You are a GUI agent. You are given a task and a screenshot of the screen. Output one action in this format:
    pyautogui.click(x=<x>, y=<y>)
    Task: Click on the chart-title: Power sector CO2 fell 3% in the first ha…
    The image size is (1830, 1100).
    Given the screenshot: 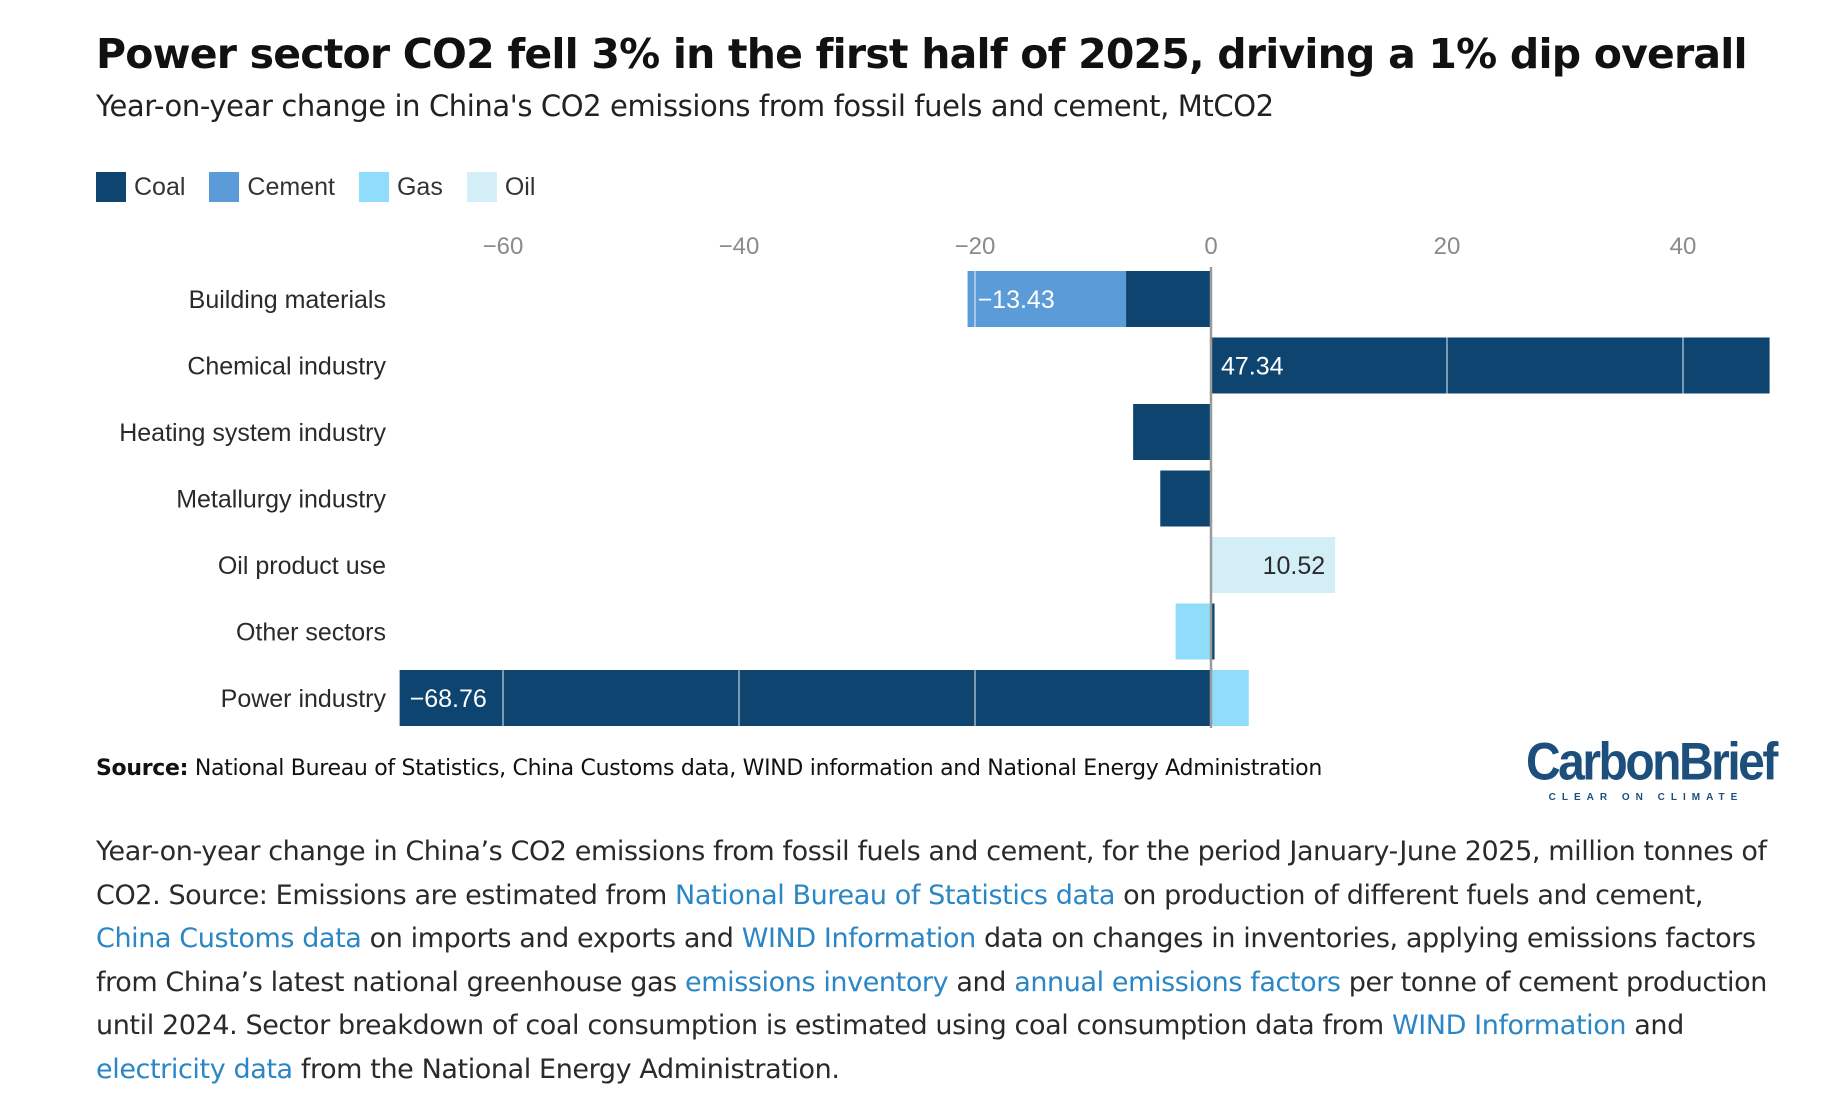 What is the action you would take?
    pyautogui.click(x=922, y=54)
    